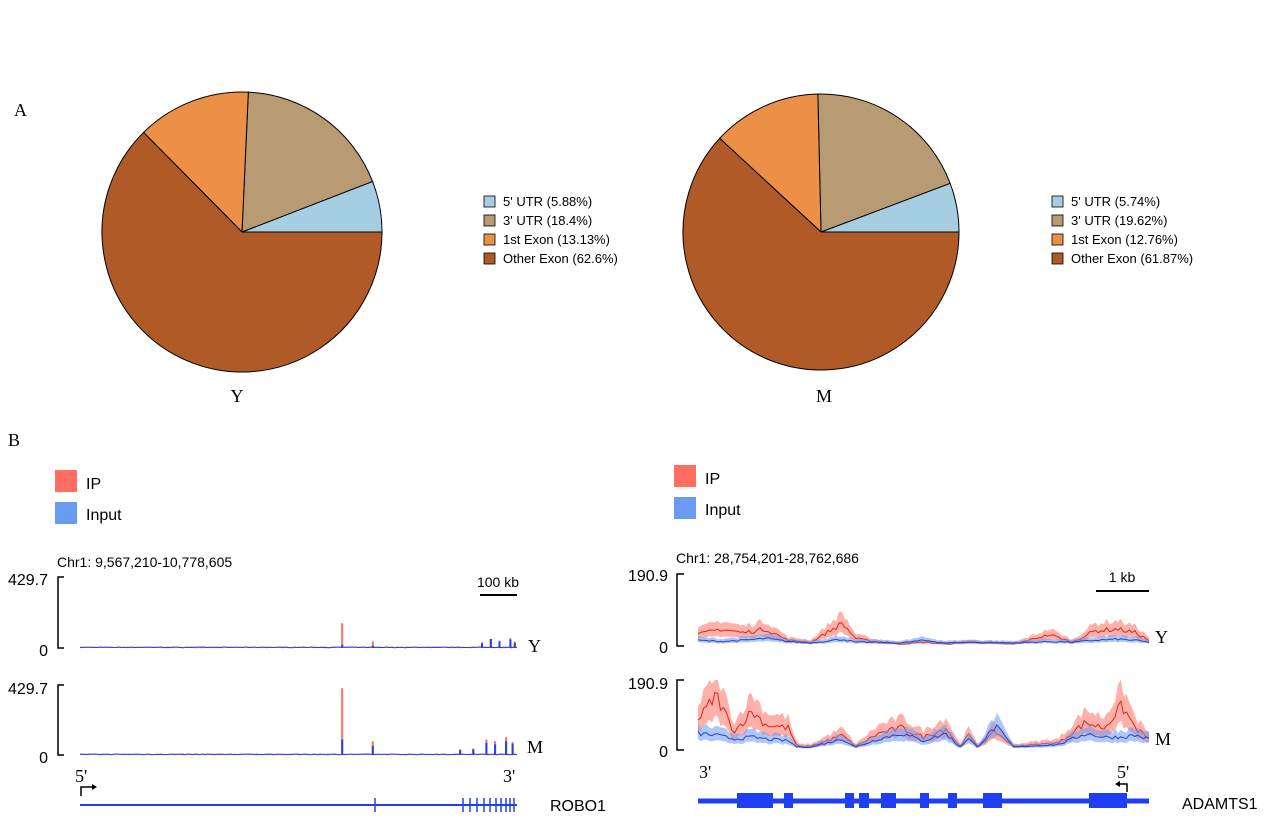 The width and height of the screenshot is (1268, 822). What do you see at coordinates (547, 201) in the screenshot?
I see `legend-label-utr5: 5' UTR (5.88%)` at bounding box center [547, 201].